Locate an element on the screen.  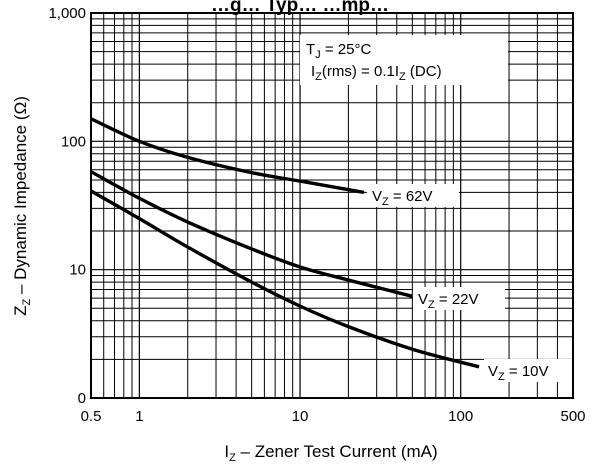
annotation-line-1: TJ = 25°C is located at coordinates (338, 51).